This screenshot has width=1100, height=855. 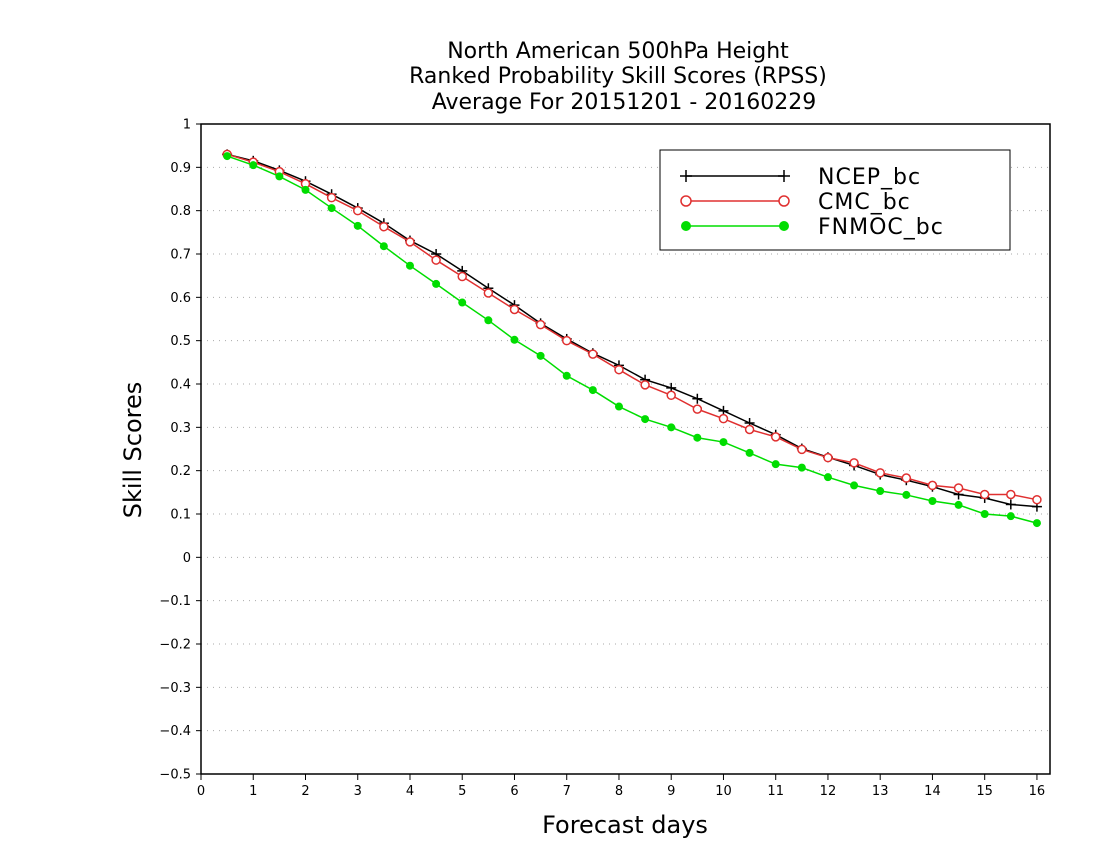 I want to click on legend-box, so click(x=835, y=200).